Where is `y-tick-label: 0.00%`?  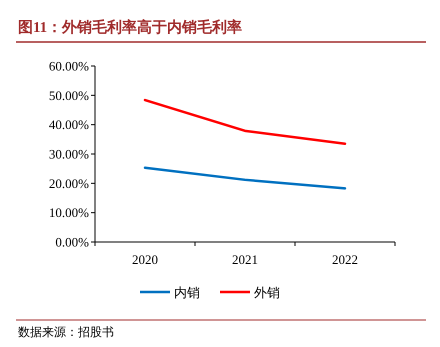 y-tick-label: 0.00% is located at coordinates (72, 242).